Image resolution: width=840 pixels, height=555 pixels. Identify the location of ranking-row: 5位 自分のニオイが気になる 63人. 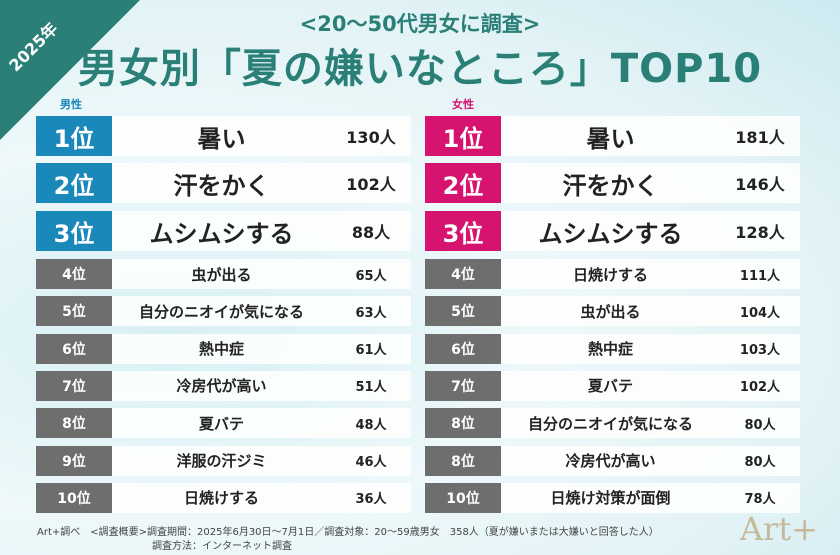
(223, 311).